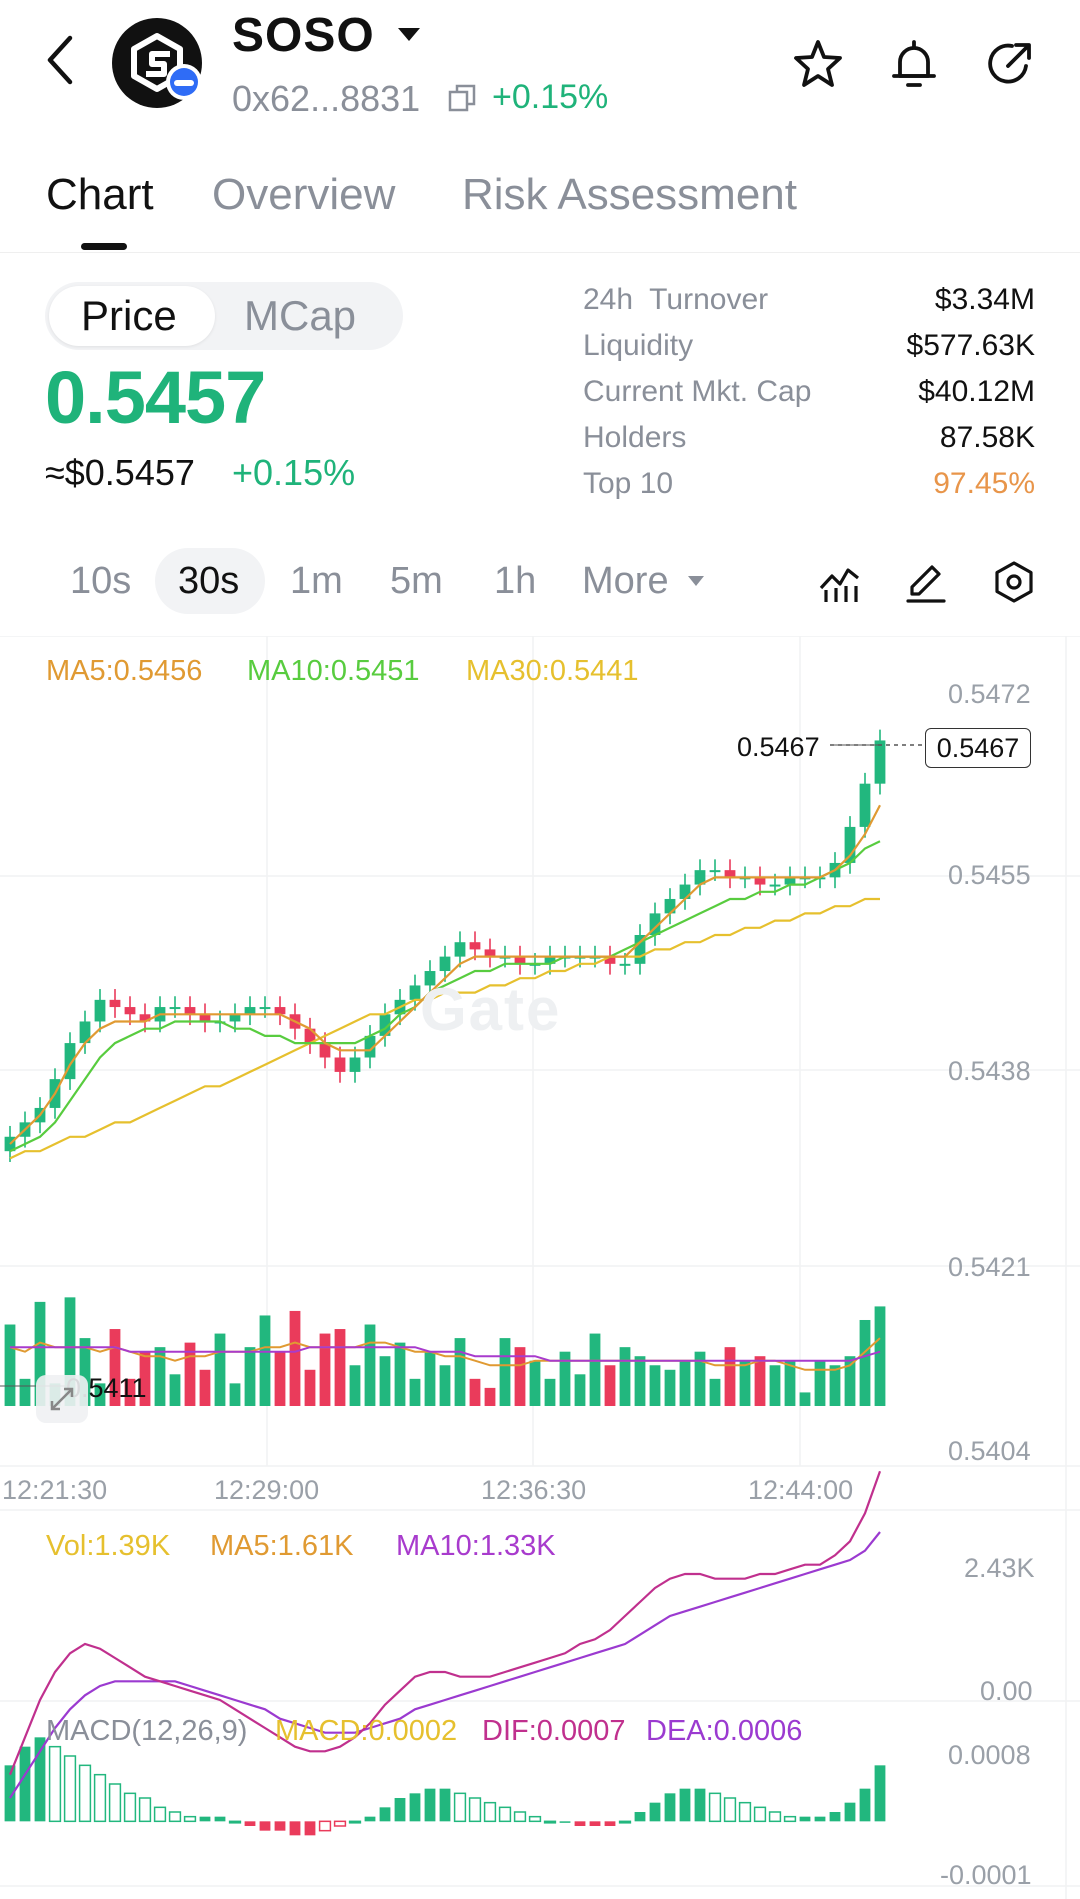 Image resolution: width=1080 pixels, height=1899 pixels. What do you see at coordinates (100, 194) in the screenshot?
I see `tab-chart: Chart` at bounding box center [100, 194].